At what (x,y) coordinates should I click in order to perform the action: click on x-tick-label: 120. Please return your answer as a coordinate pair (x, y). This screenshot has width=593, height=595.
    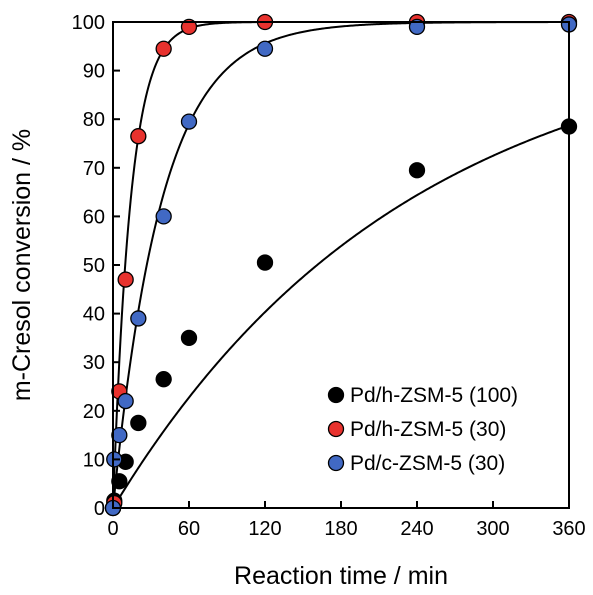
    Looking at the image, I should click on (264, 529).